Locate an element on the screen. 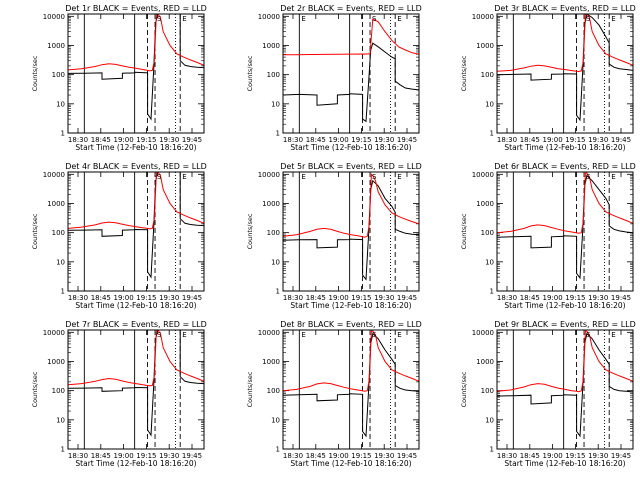  panel-title: Det 6r BLACK = Events, RED = LLD is located at coordinates (565, 166).